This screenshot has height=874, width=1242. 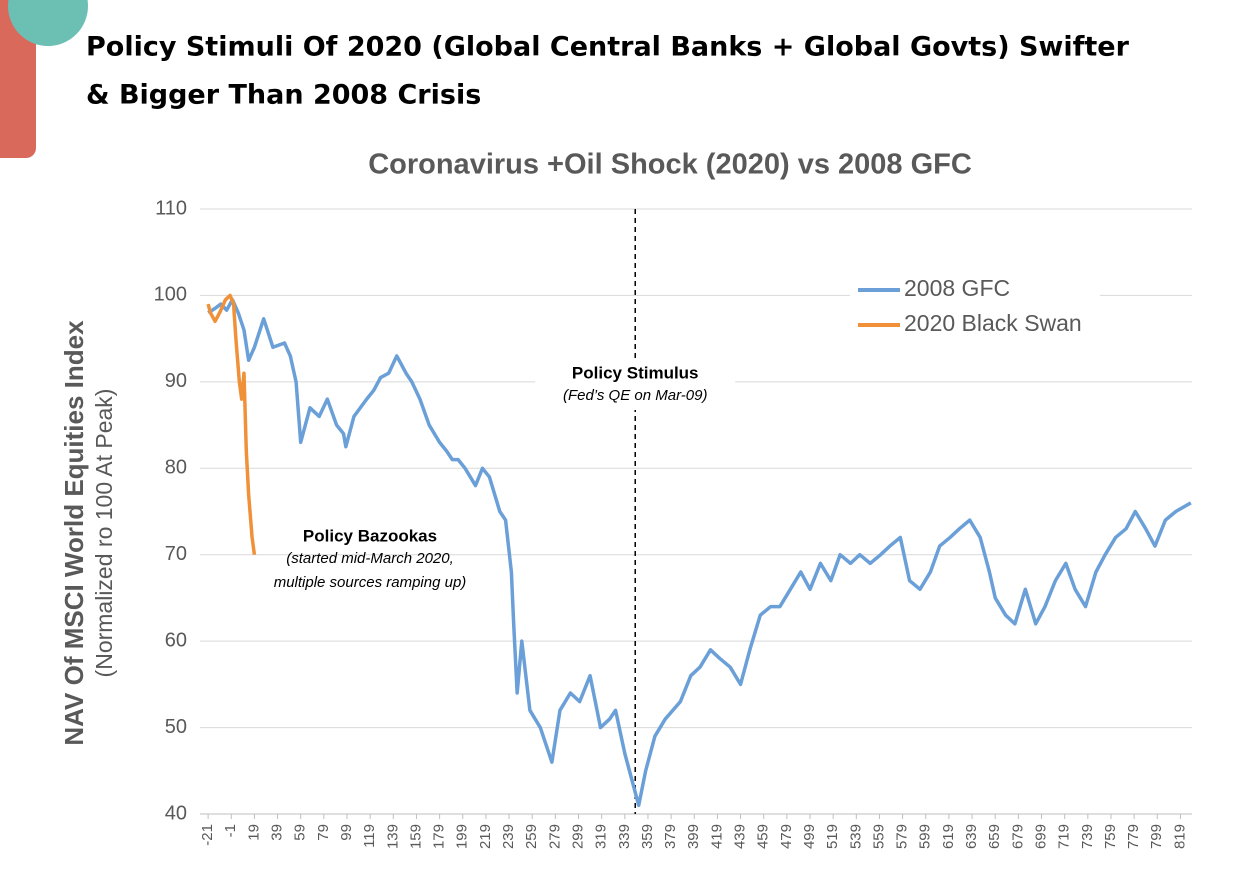 What do you see at coordinates (577, 836) in the screenshot?
I see `x-tick-label: 299` at bounding box center [577, 836].